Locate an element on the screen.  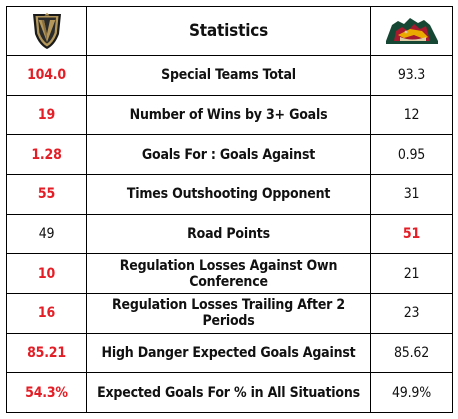
right-team-value: 23 is located at coordinates (411, 313).